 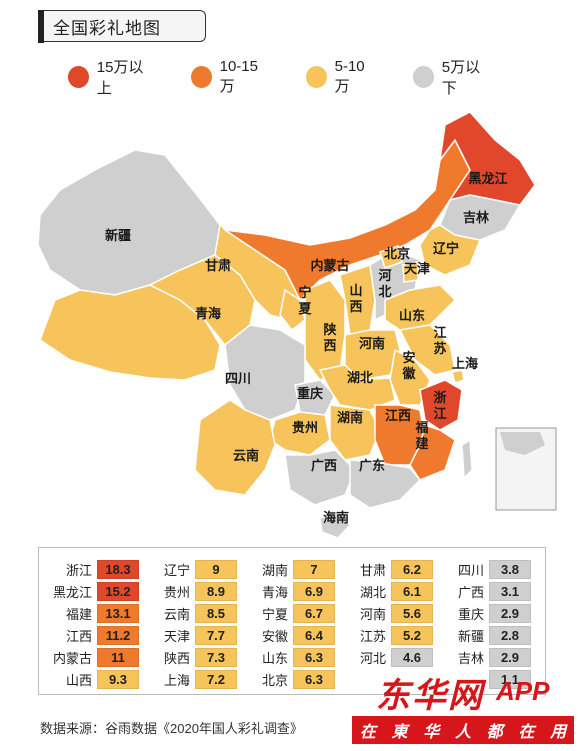 I want to click on province-name: 福建, so click(x=78, y=614).